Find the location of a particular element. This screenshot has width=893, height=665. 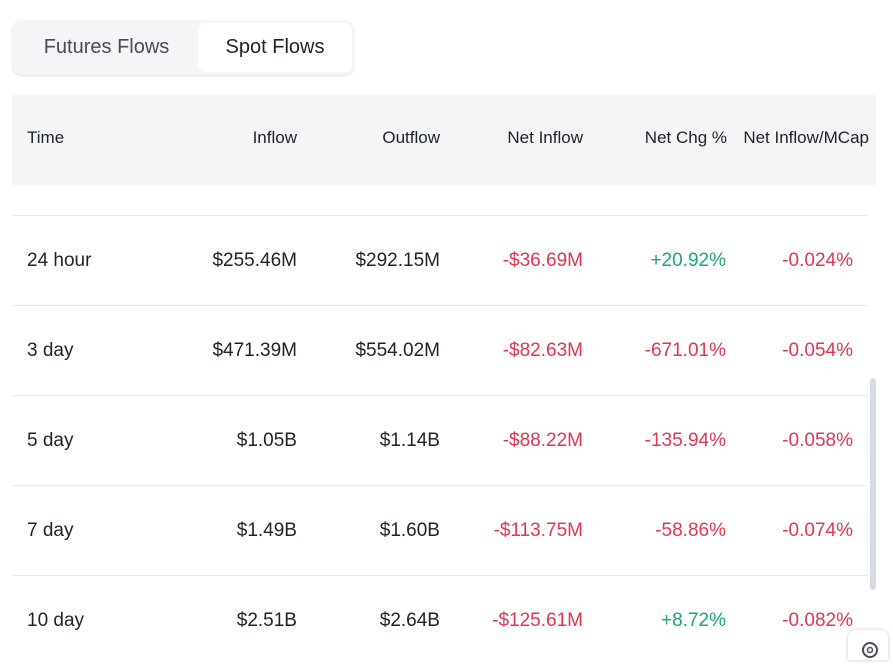

column-header: Time is located at coordinates (46, 137).